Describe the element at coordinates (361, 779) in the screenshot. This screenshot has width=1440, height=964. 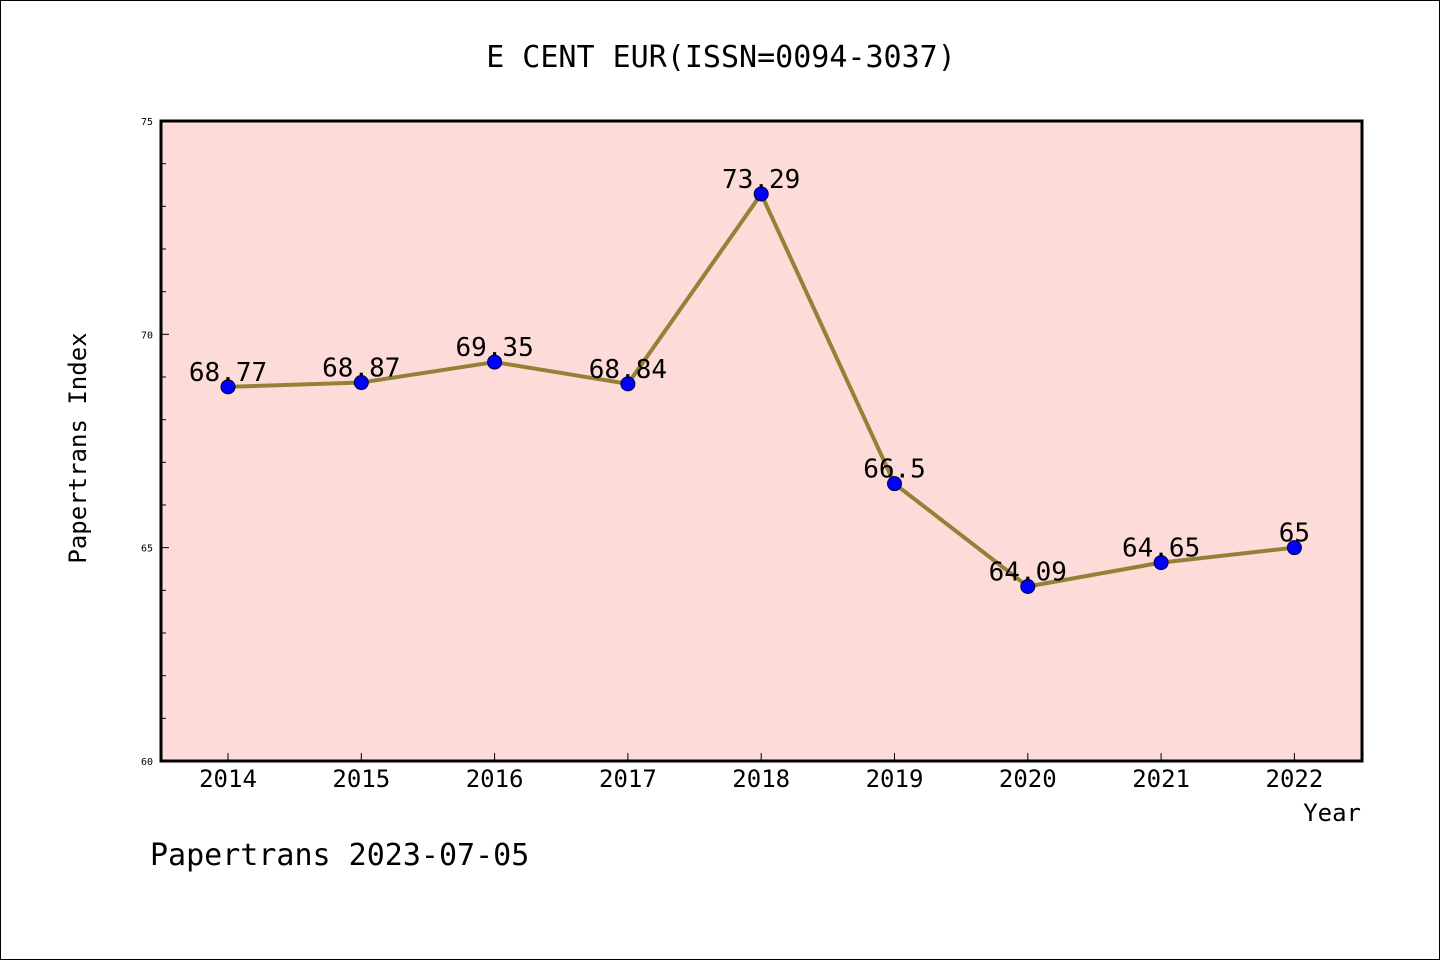
I see `x-tick-label: 2015` at that location.